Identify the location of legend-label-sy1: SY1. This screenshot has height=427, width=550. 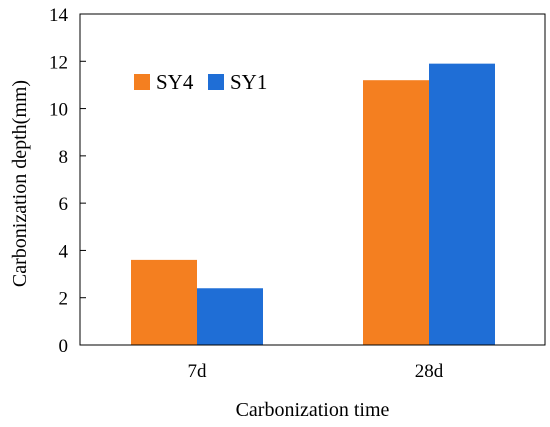
(248, 82).